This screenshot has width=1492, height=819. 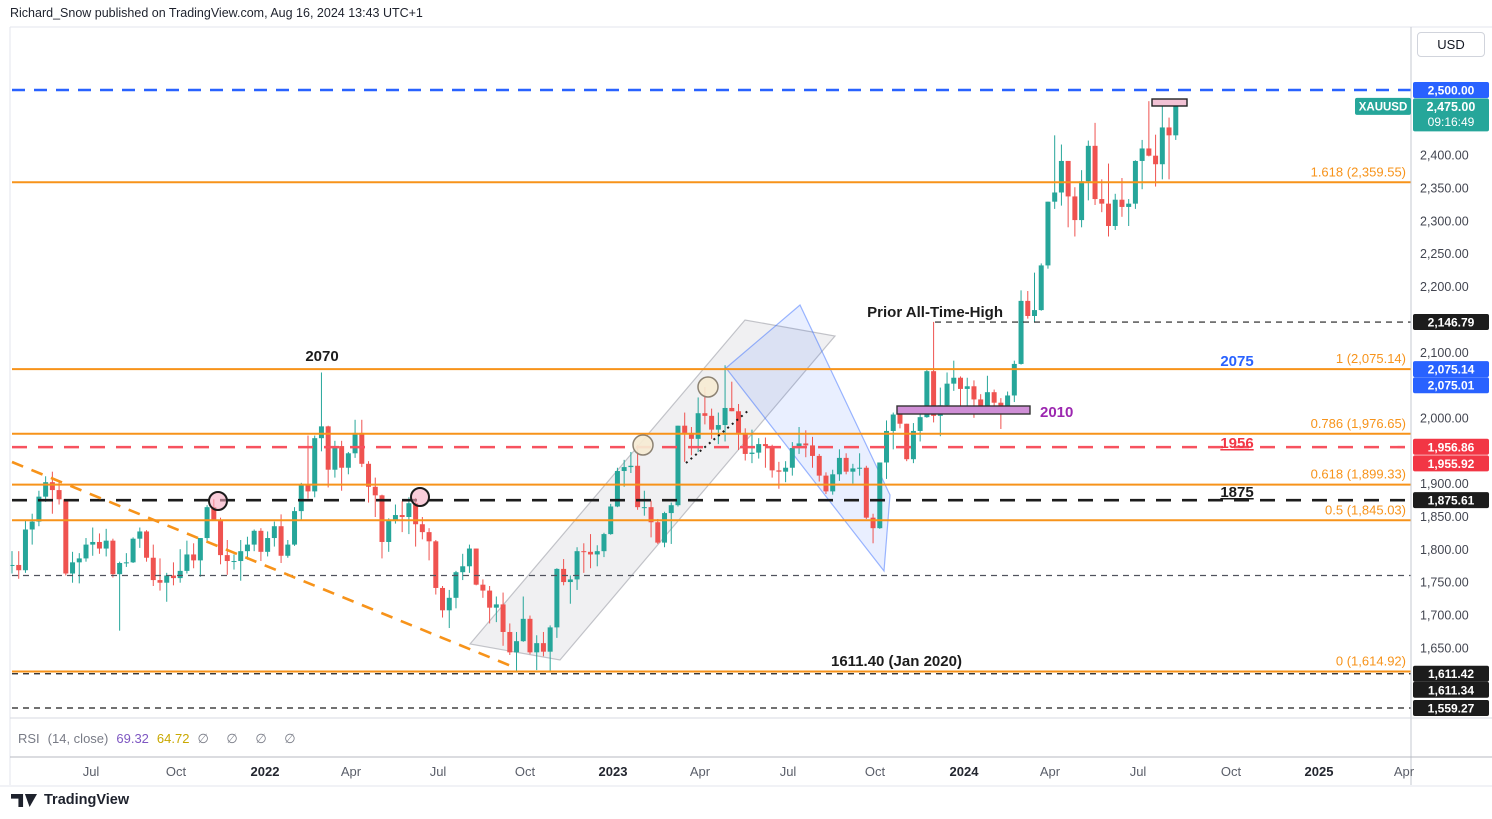 What do you see at coordinates (717, 436) in the screenshot?
I see `dotted-mini-trendline` at bounding box center [717, 436].